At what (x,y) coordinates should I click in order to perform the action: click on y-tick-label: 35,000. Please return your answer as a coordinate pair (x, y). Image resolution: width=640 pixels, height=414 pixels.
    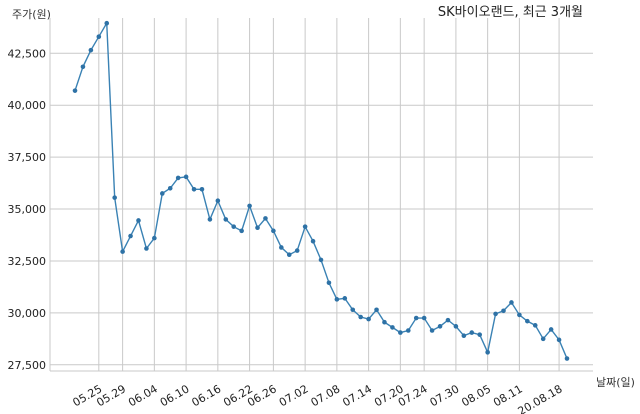
    Looking at the image, I should click on (27, 209).